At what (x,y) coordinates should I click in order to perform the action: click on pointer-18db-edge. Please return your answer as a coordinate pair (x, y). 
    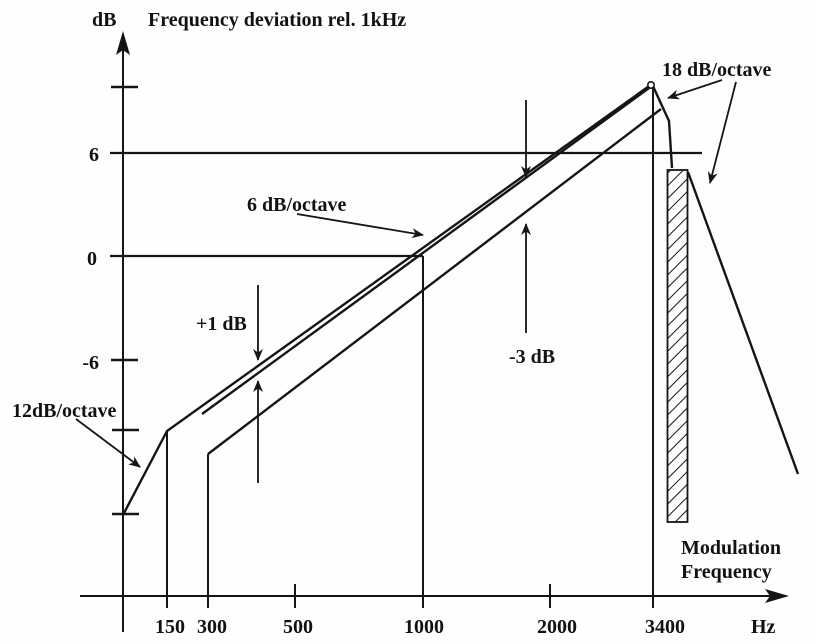
    Looking at the image, I should click on (722, 132).